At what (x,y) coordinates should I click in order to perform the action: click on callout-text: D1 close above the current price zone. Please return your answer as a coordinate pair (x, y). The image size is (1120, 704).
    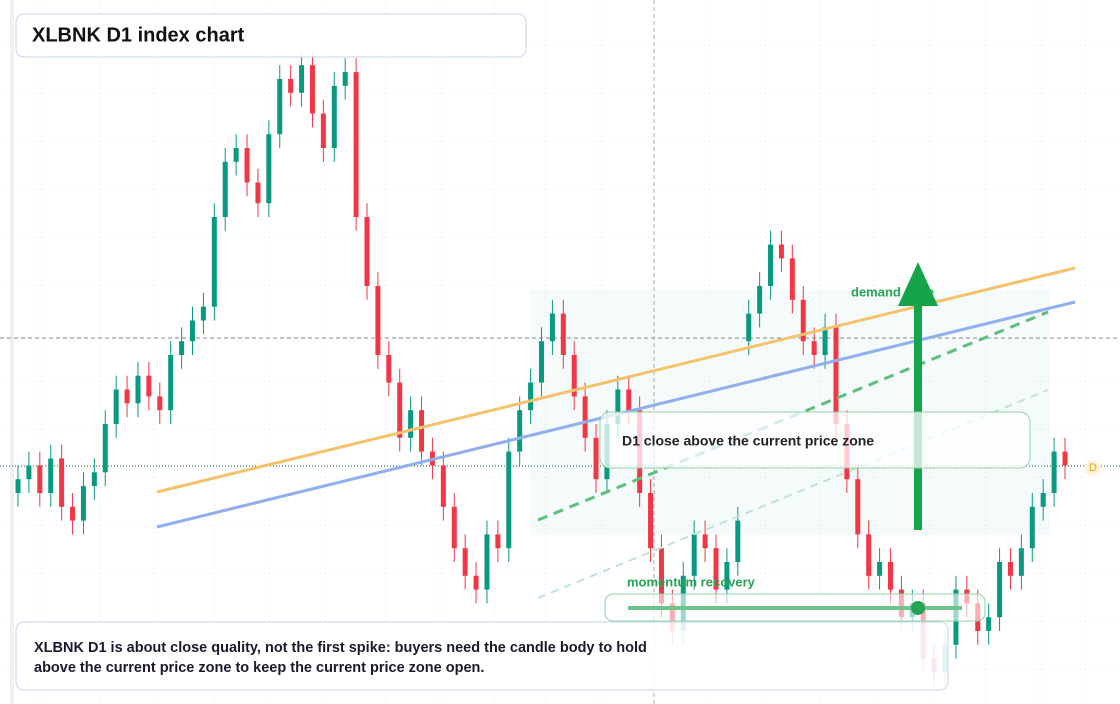
    Looking at the image, I should click on (748, 441).